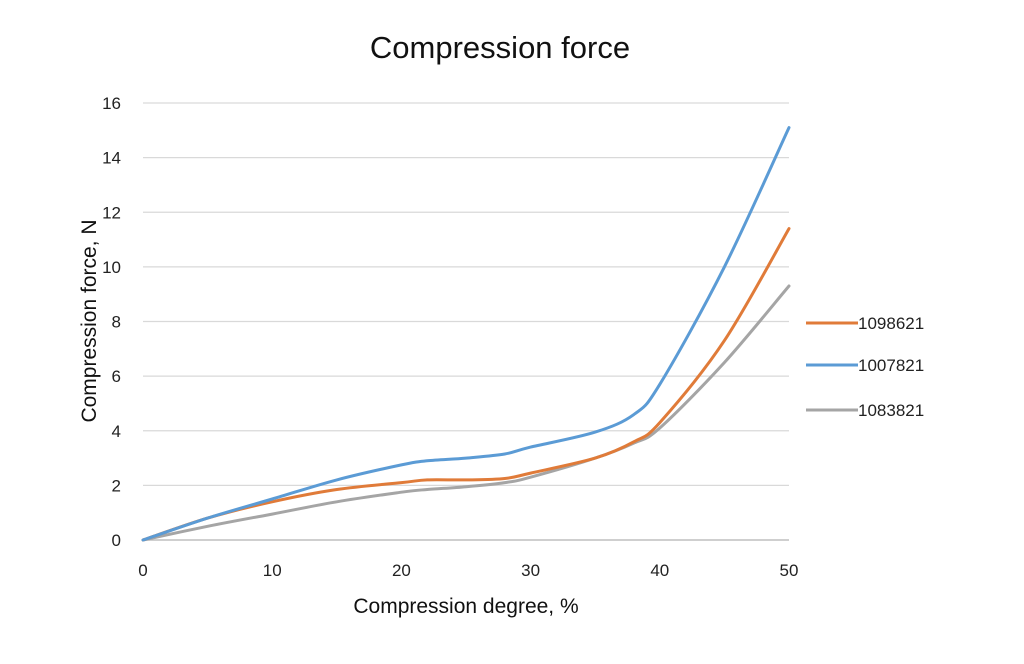 The width and height of the screenshot is (1024, 664). I want to click on x-tick-label: 20, so click(401, 570).